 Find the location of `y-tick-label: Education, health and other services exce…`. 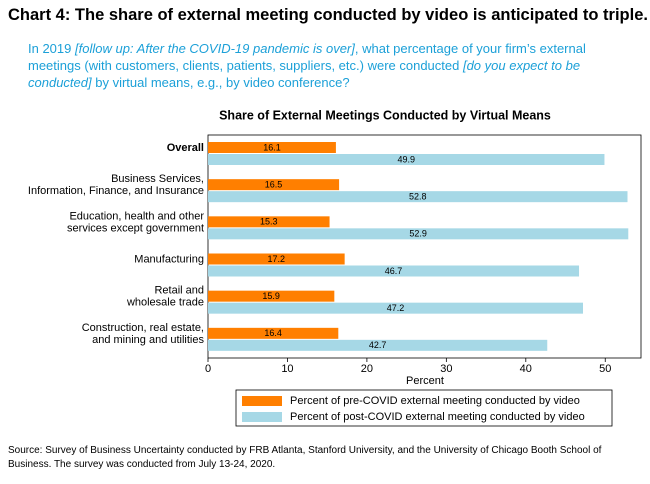

y-tick-label: Education, health and other services exce… is located at coordinates (135, 222).